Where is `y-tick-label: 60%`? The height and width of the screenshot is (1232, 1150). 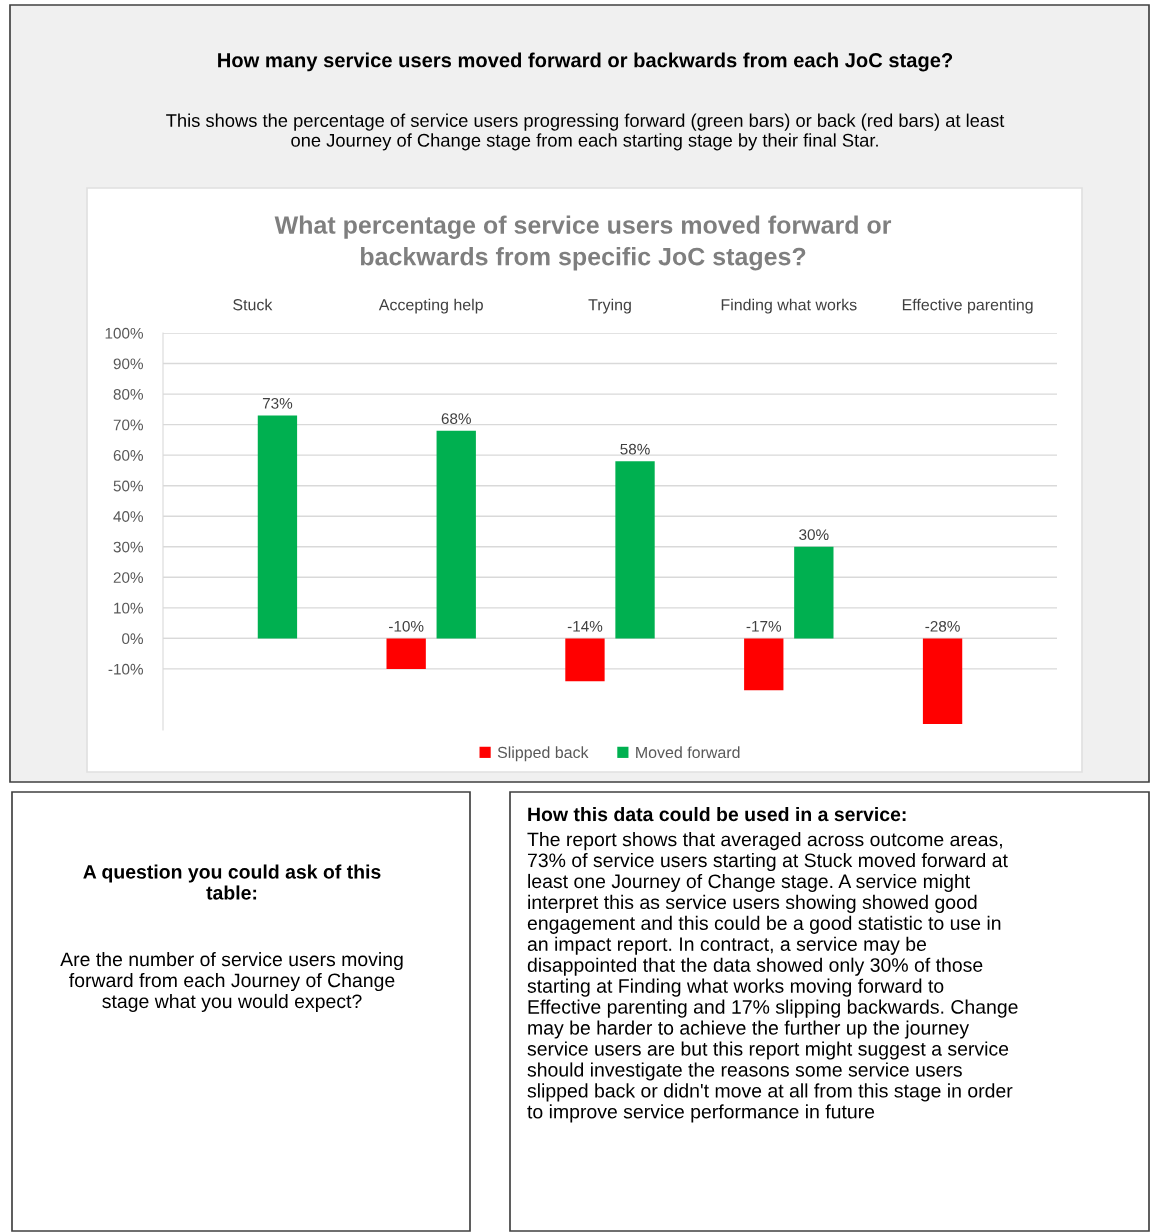
y-tick-label: 60% is located at coordinates (128, 455).